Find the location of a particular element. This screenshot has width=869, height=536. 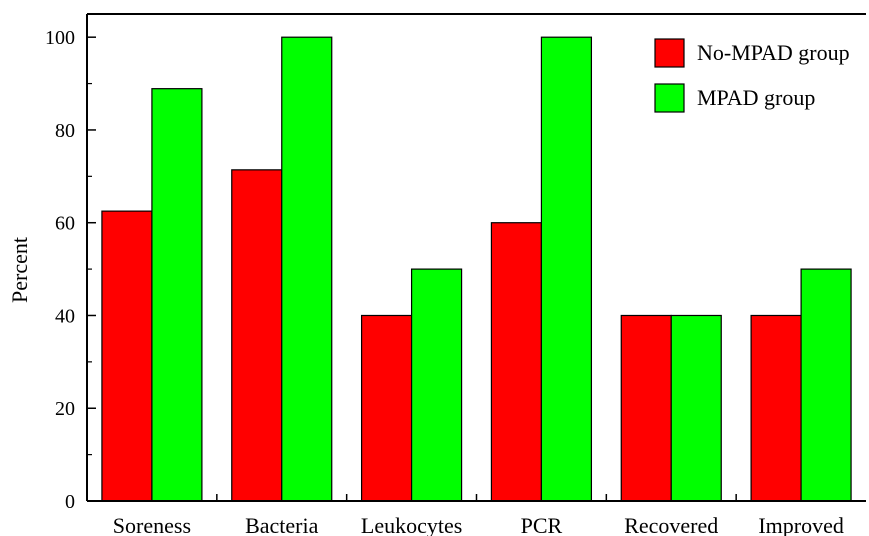

bar-soreness-no-mpad is located at coordinates (127, 356).